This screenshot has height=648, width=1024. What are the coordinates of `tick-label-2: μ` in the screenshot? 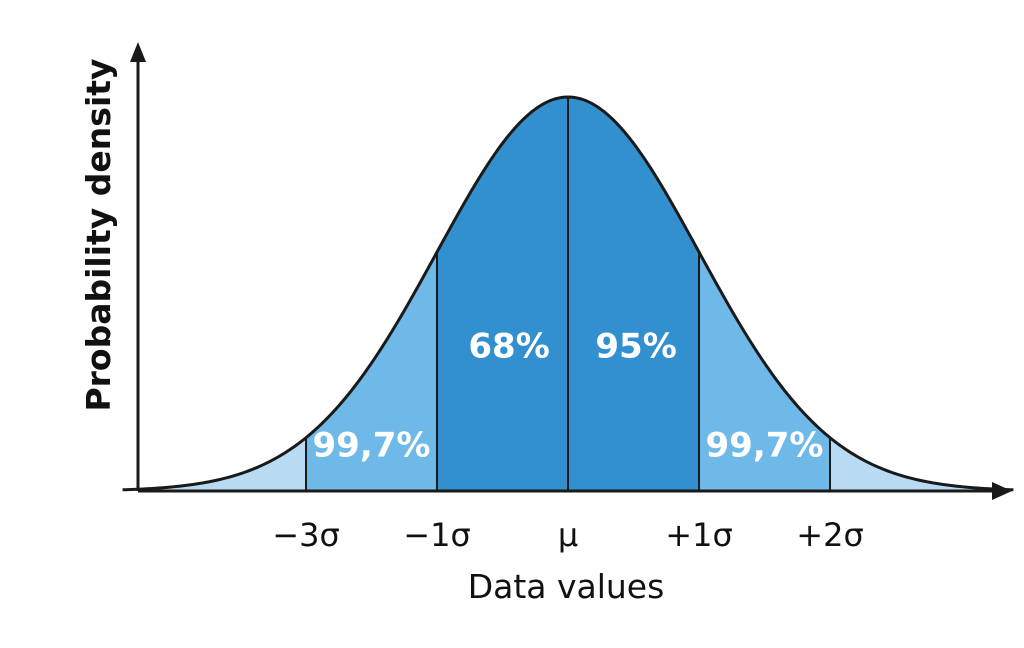 It's located at (568, 535).